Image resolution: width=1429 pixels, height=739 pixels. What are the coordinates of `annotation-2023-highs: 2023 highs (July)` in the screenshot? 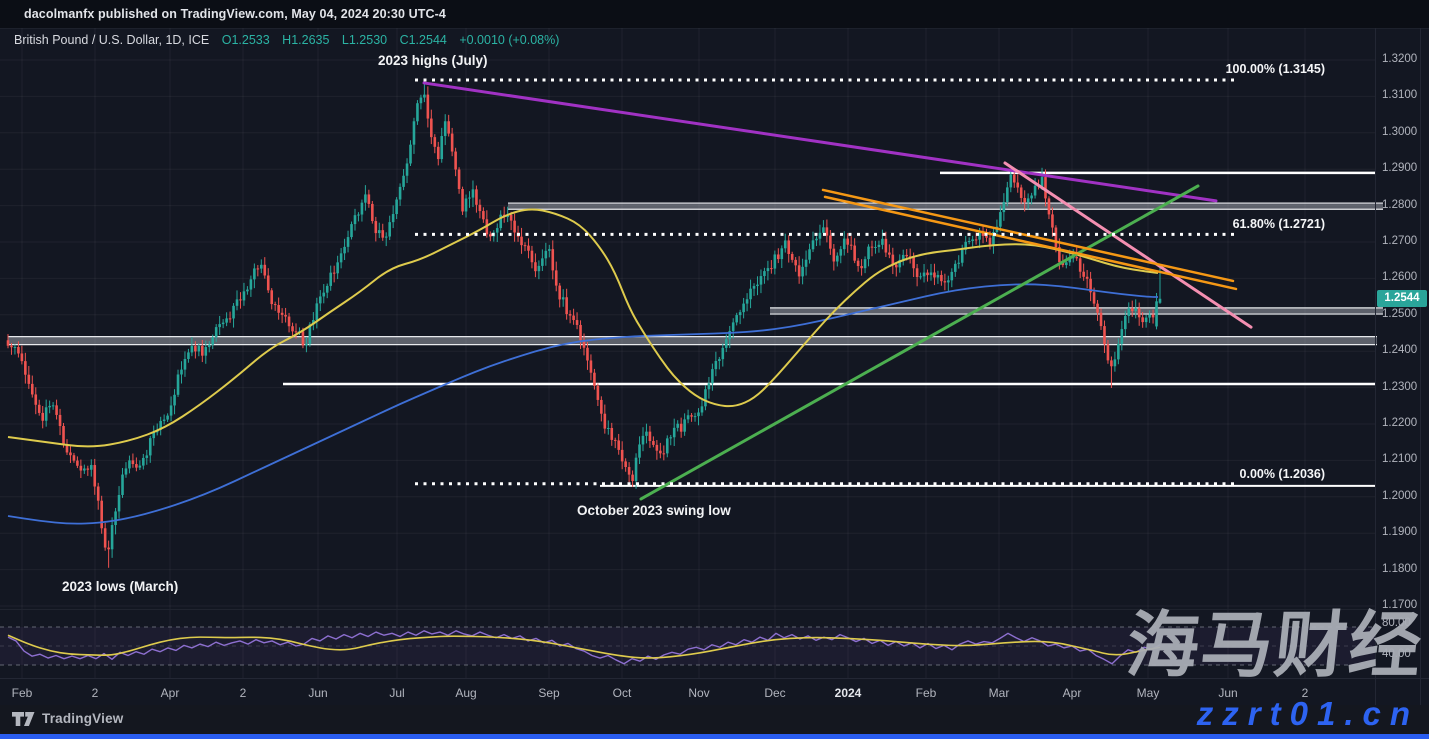 It's located at (433, 60).